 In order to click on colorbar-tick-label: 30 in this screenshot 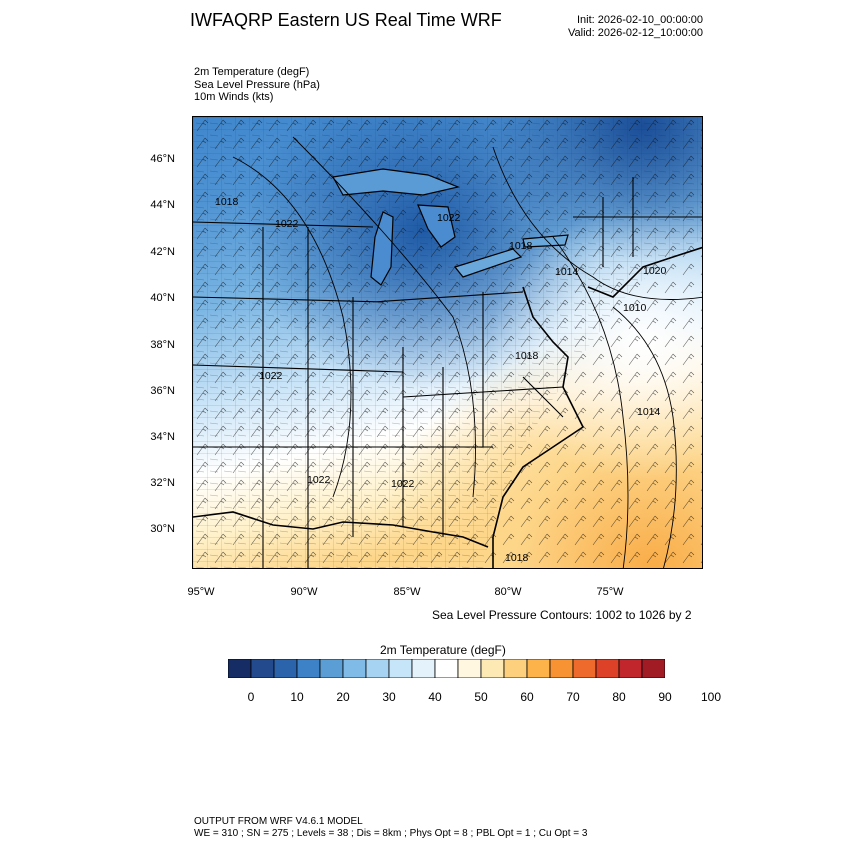, I will do `click(389, 697)`.